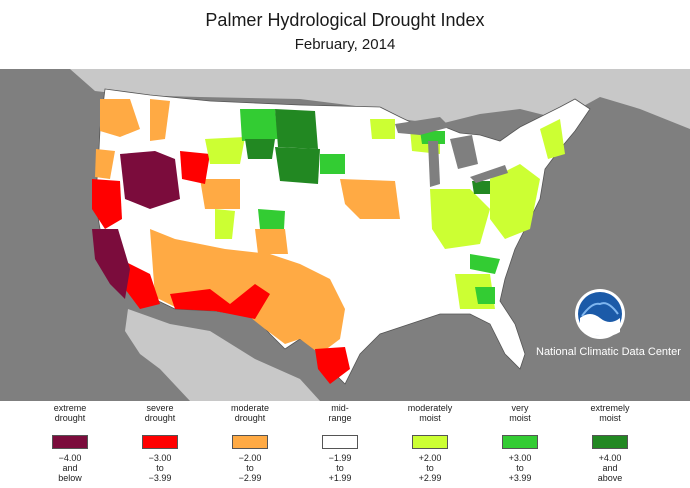  What do you see at coordinates (136, 225) in the screenshot?
I see `extreme-drought-regions` at bounding box center [136, 225].